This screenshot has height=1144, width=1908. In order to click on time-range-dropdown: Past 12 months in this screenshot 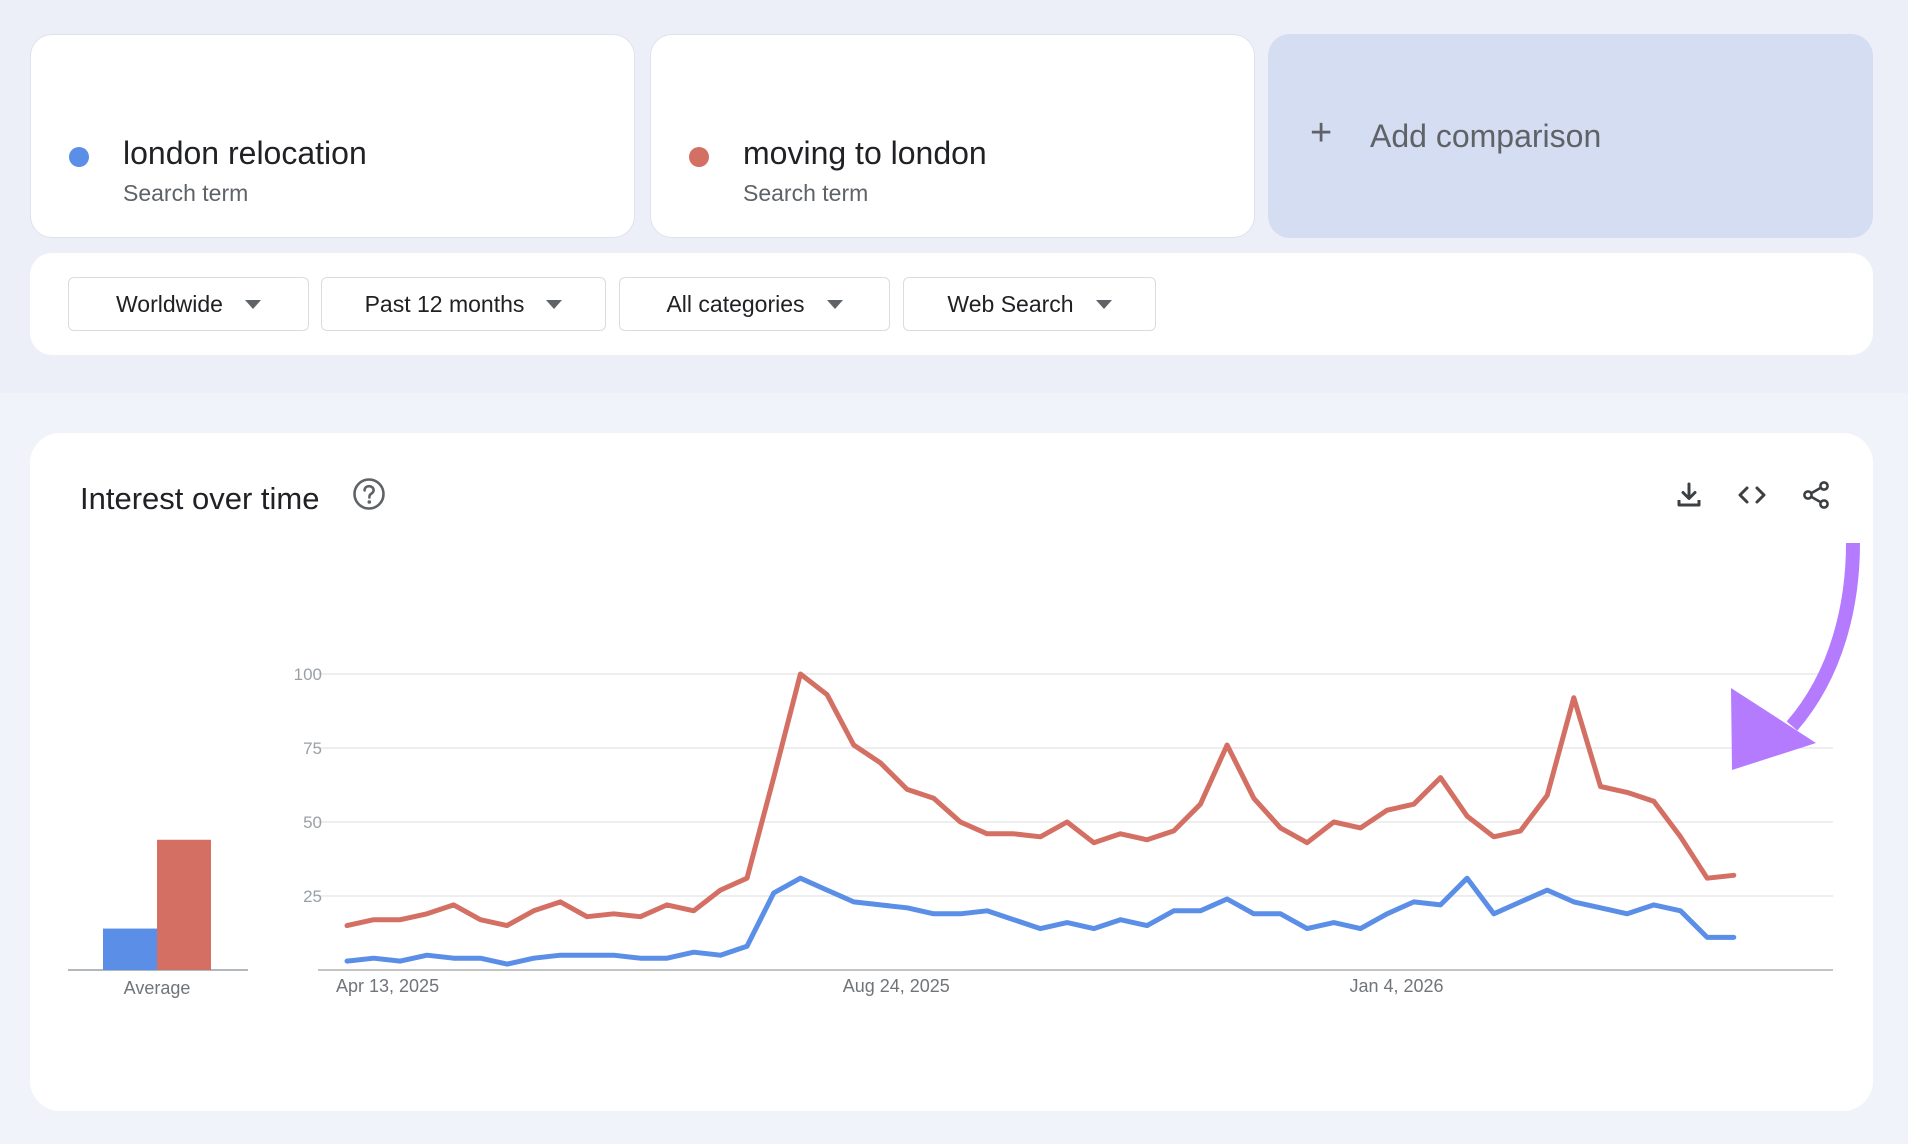, I will do `click(463, 304)`.